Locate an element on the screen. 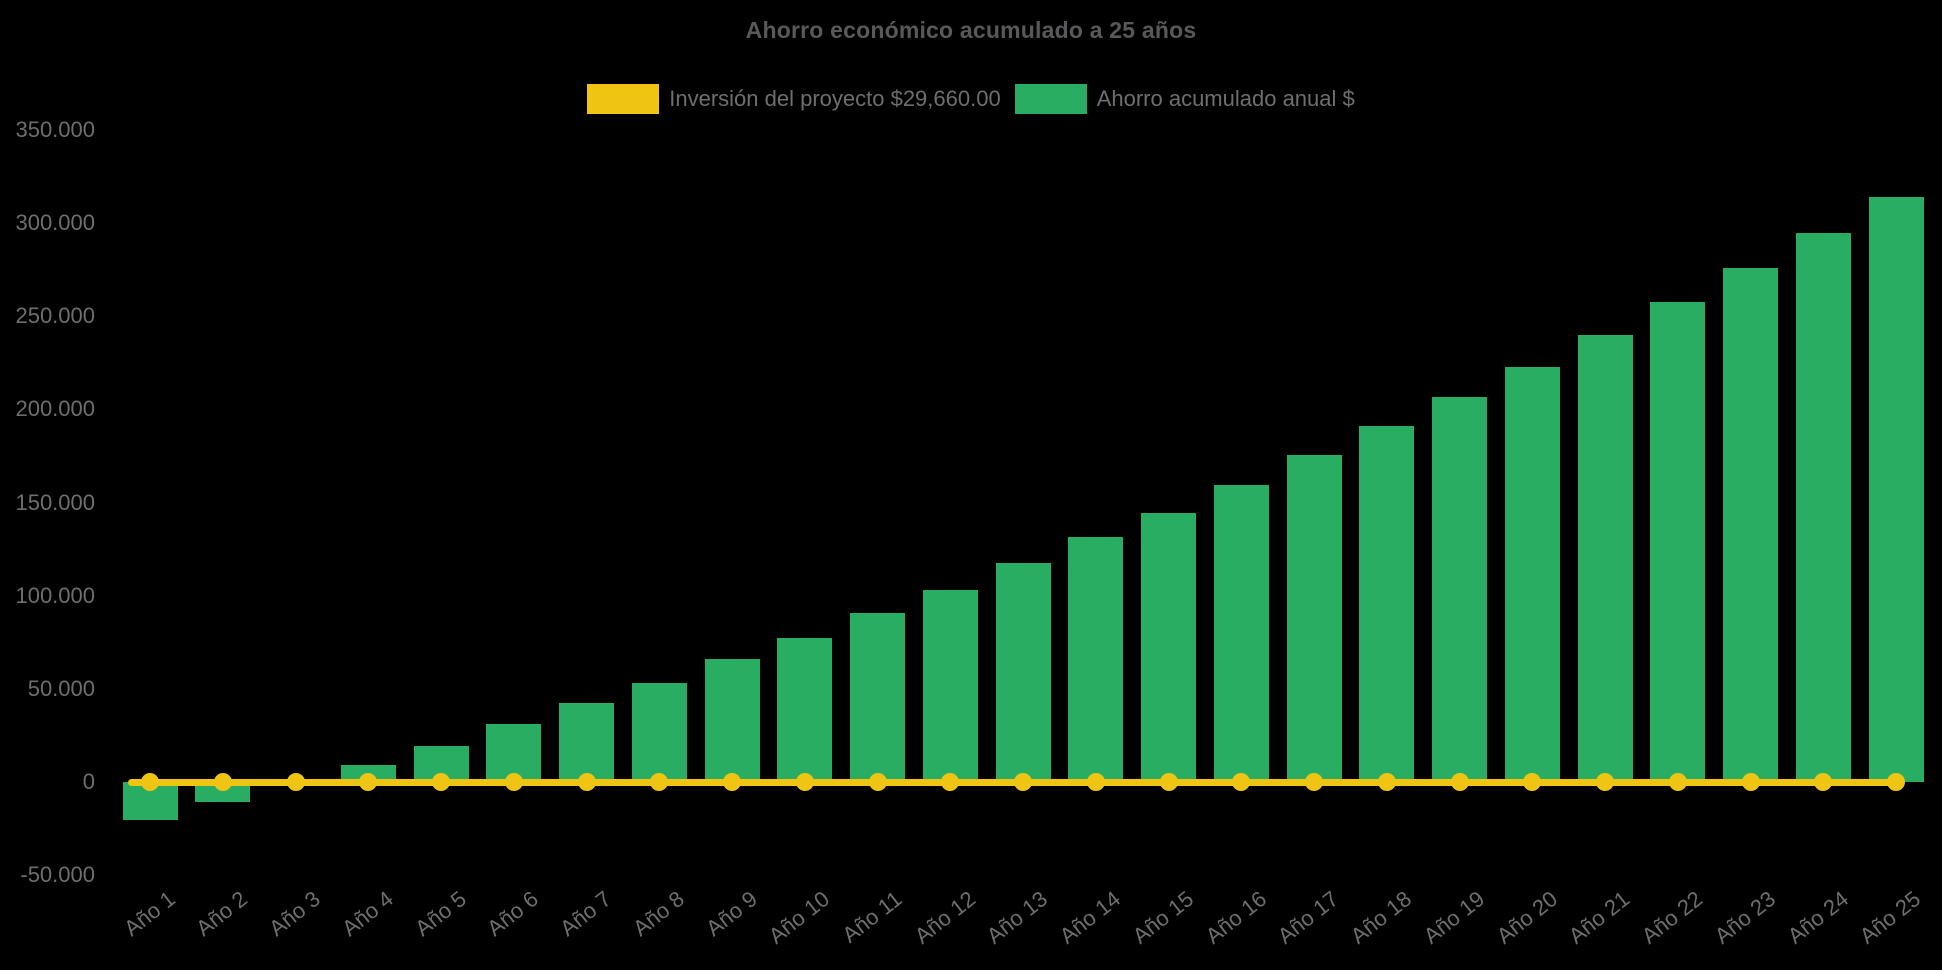 The height and width of the screenshot is (970, 1942). line-point-año-8 is located at coordinates (659, 782).